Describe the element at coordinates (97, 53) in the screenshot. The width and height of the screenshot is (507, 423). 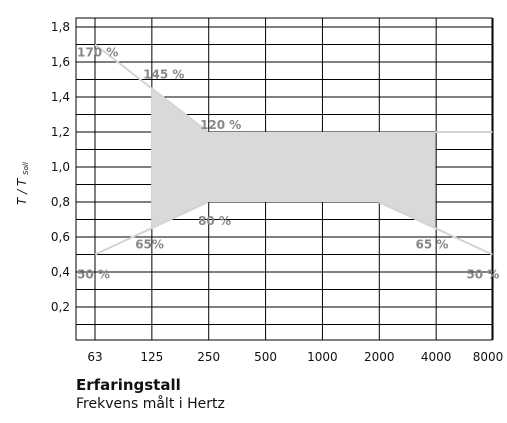
I see `annotation-label: 170 %` at that location.